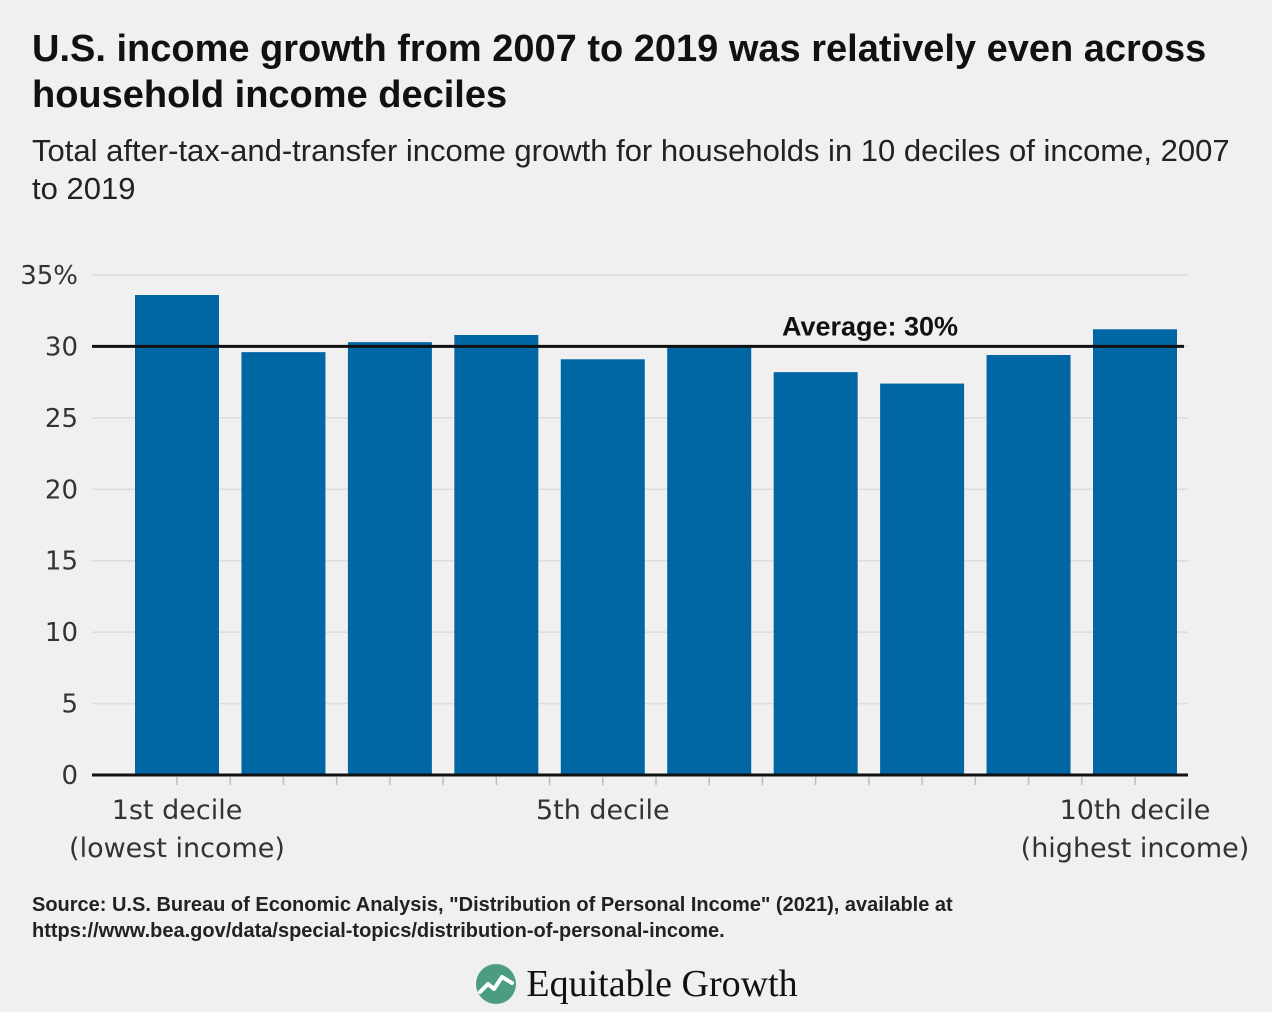 This screenshot has height=1012, width=1272. What do you see at coordinates (662, 984) in the screenshot?
I see `brand-name: Equitable Growth` at bounding box center [662, 984].